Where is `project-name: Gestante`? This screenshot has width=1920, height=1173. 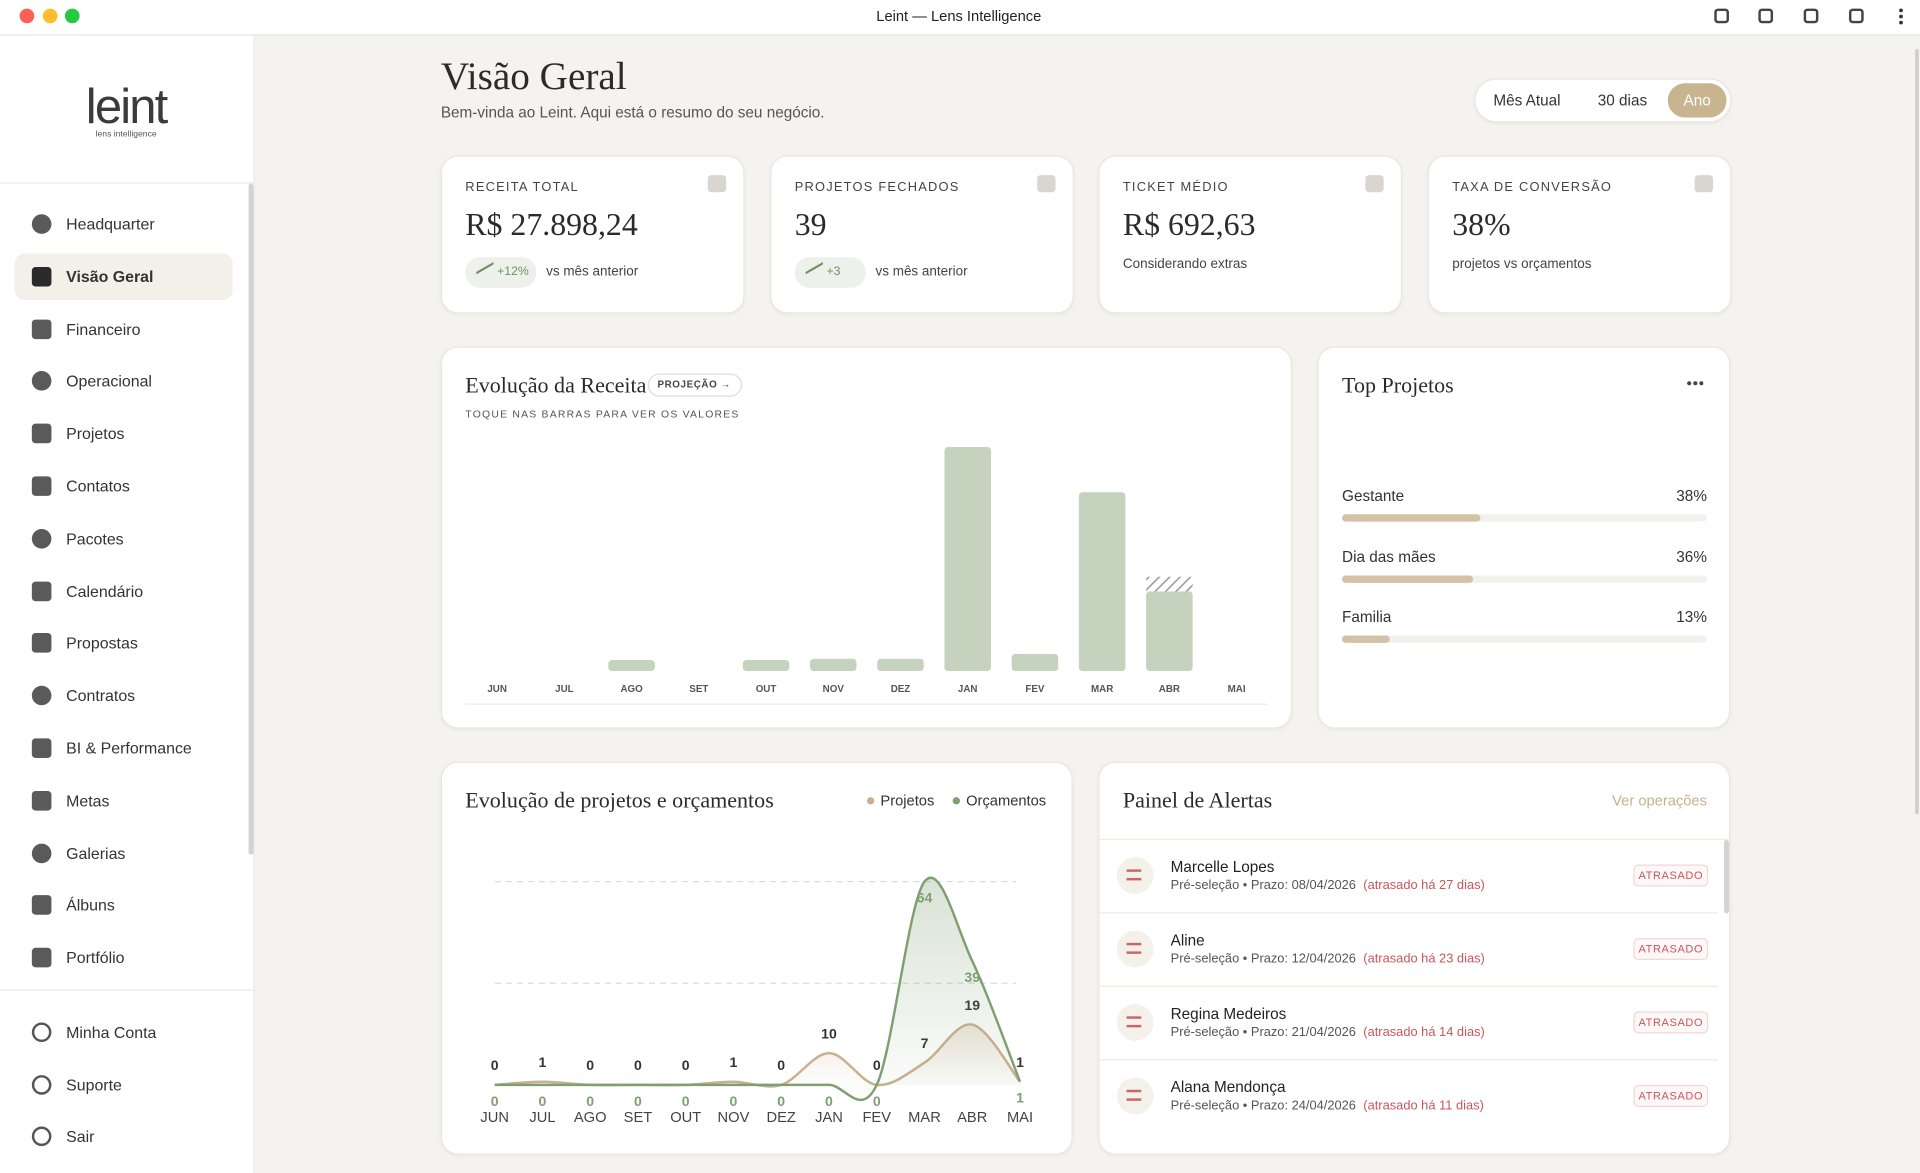 project-name: Gestante is located at coordinates (1373, 496).